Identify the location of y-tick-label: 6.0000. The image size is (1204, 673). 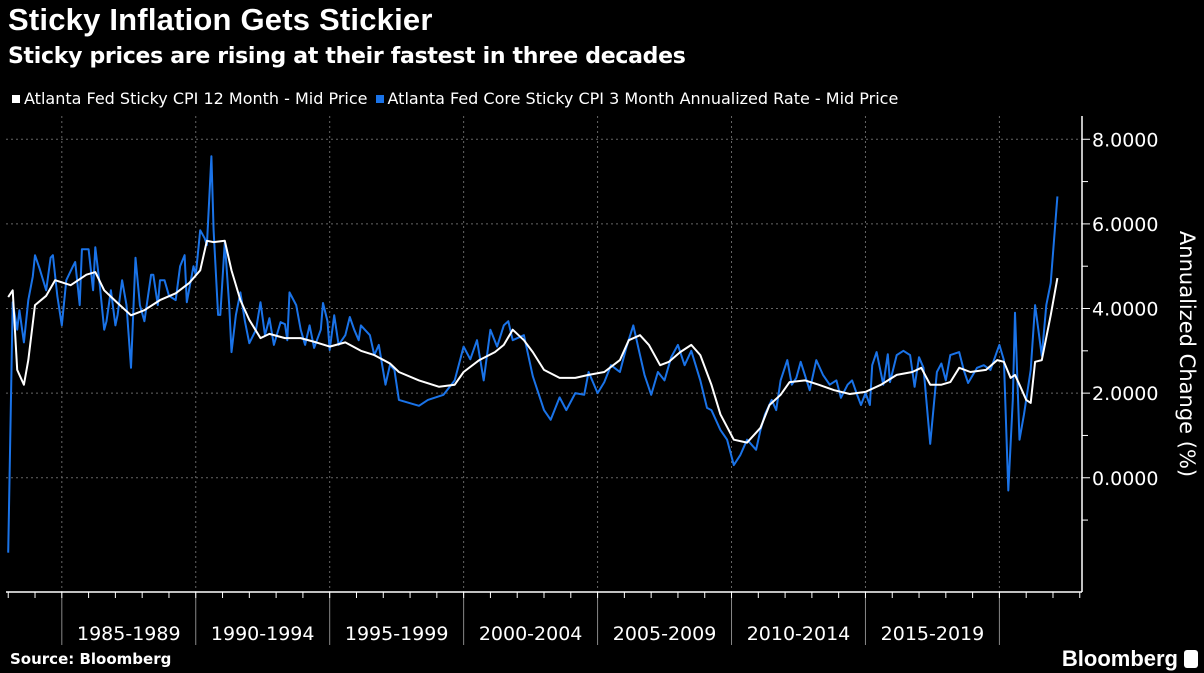
(1125, 225).